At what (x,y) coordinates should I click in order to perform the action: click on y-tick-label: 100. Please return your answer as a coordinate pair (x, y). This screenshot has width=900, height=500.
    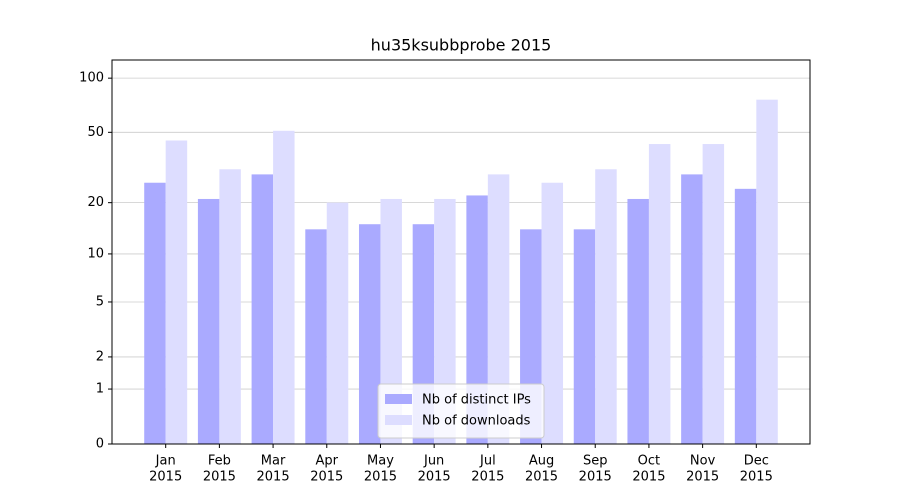
    Looking at the image, I should click on (91, 78).